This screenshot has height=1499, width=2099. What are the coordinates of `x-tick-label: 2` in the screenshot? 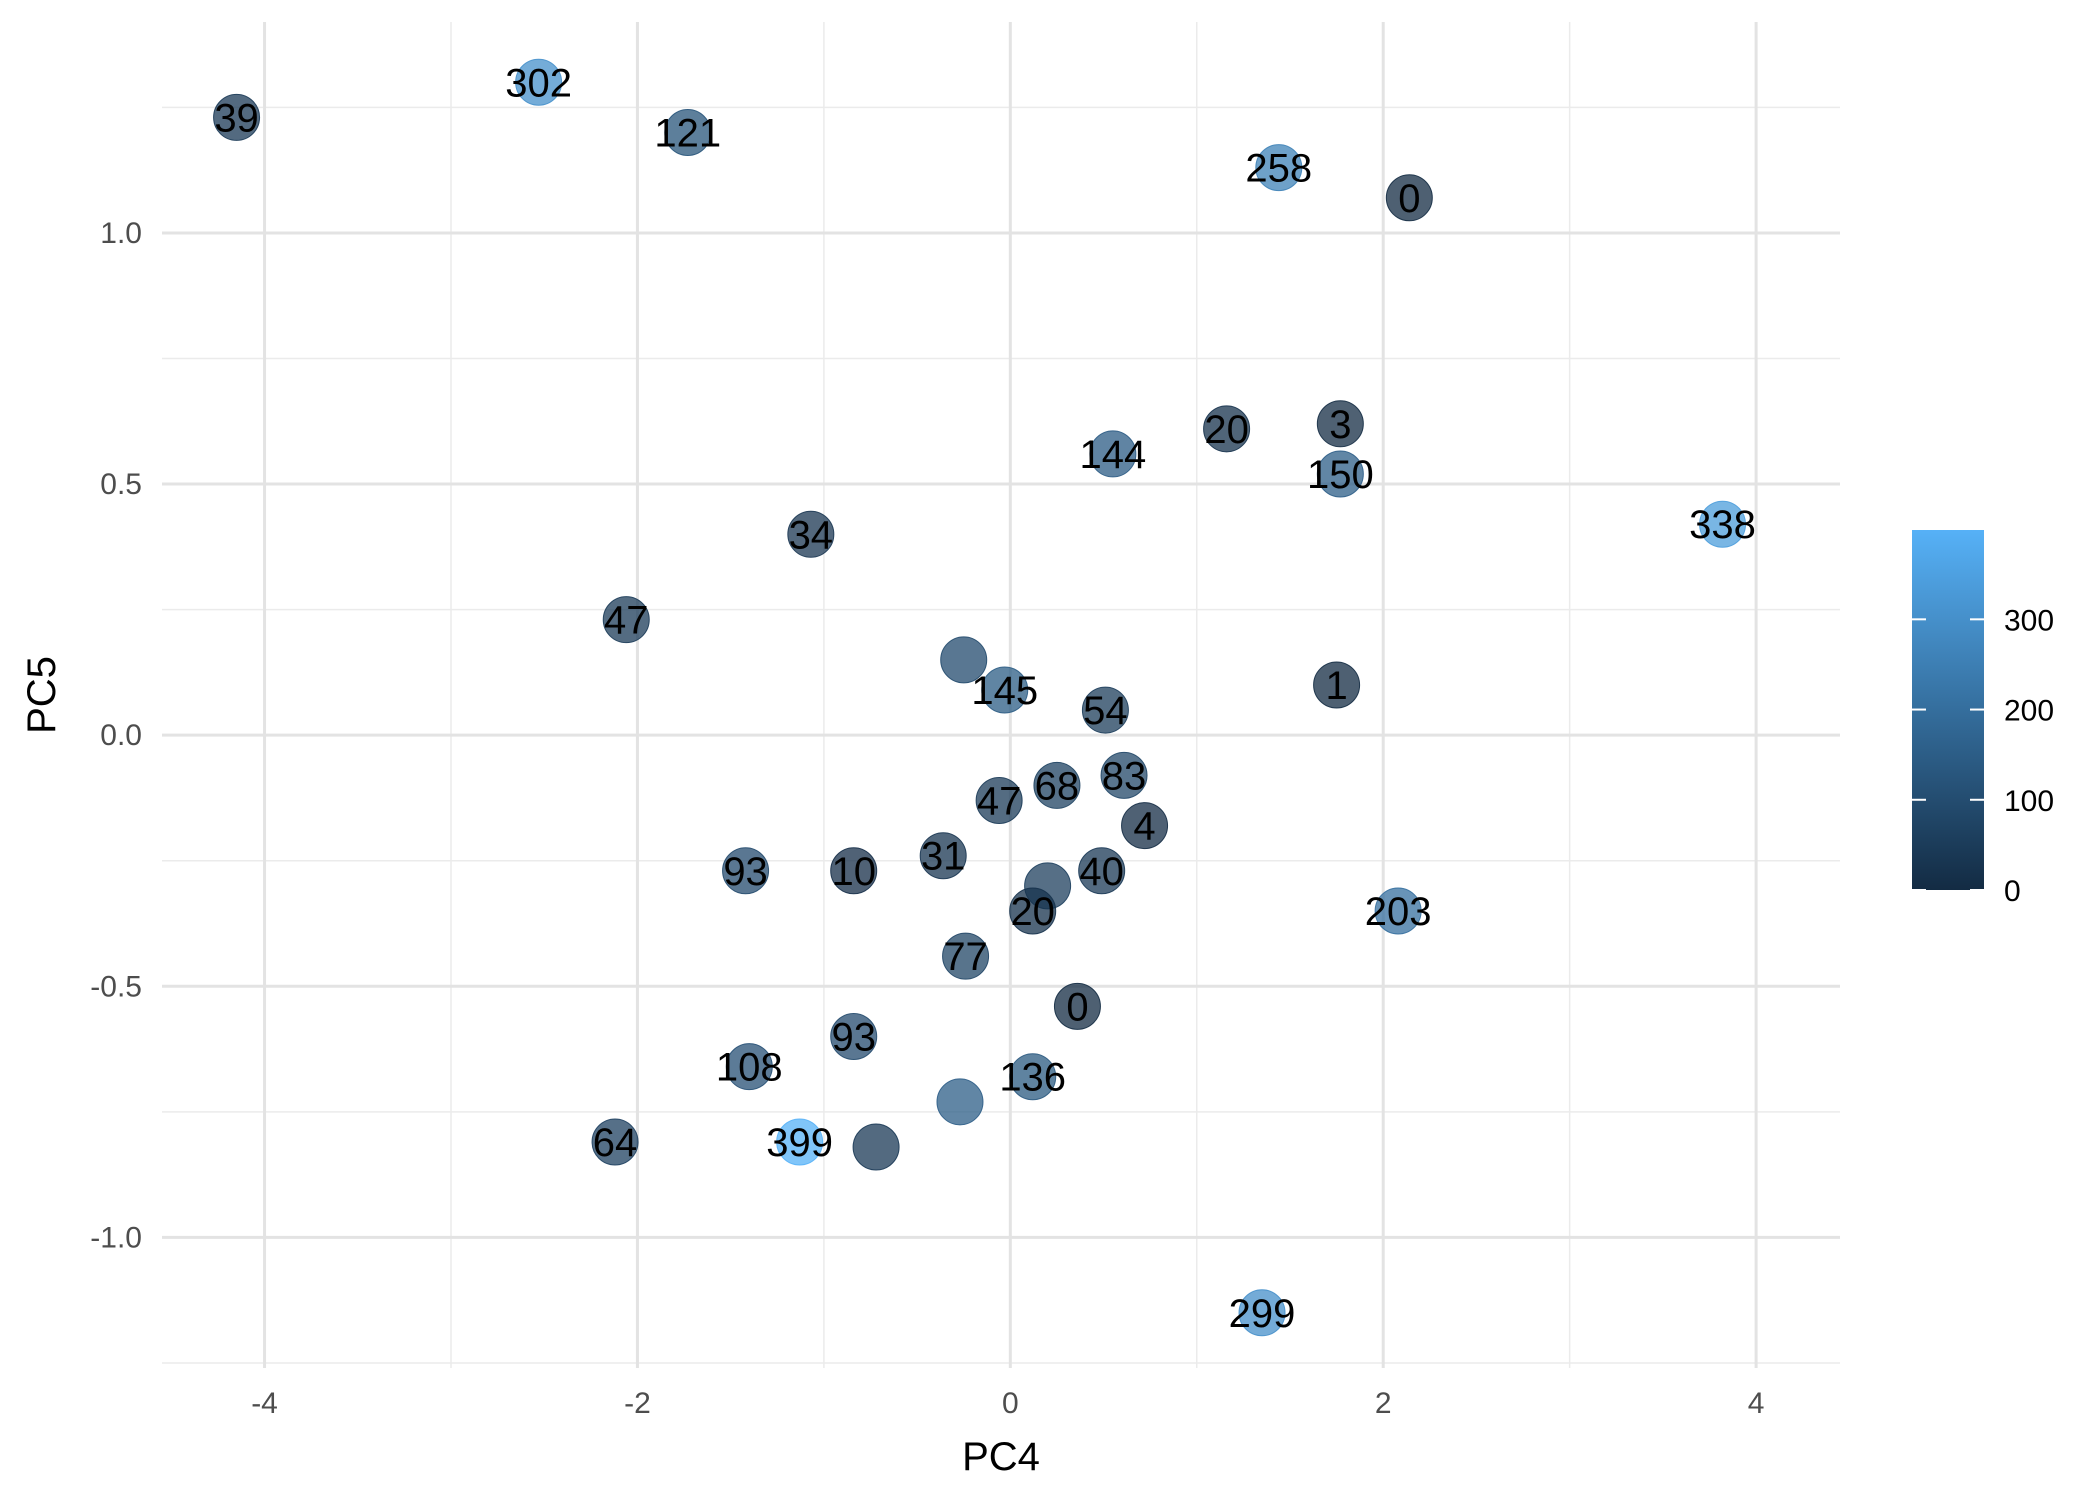 It's located at (1383, 1403).